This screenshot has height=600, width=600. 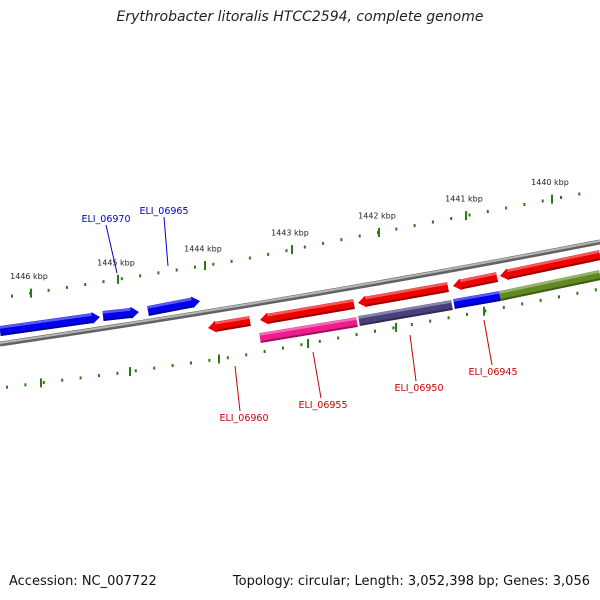 What do you see at coordinates (464, 199) in the screenshot?
I see `scale-label: 1441 kbp` at bounding box center [464, 199].